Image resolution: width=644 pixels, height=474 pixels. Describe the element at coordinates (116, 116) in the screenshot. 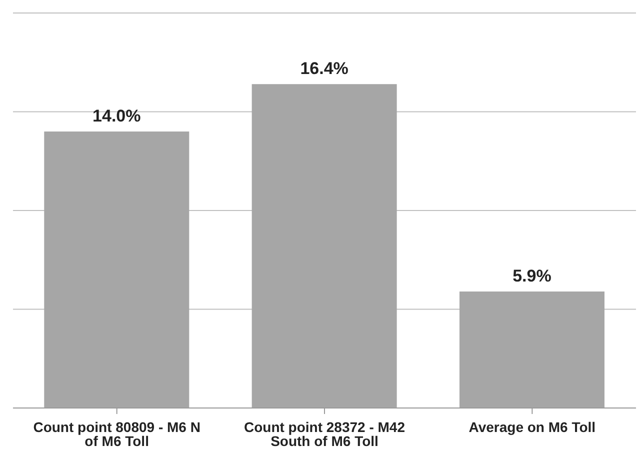

I see `data-label: 14.0%` at that location.